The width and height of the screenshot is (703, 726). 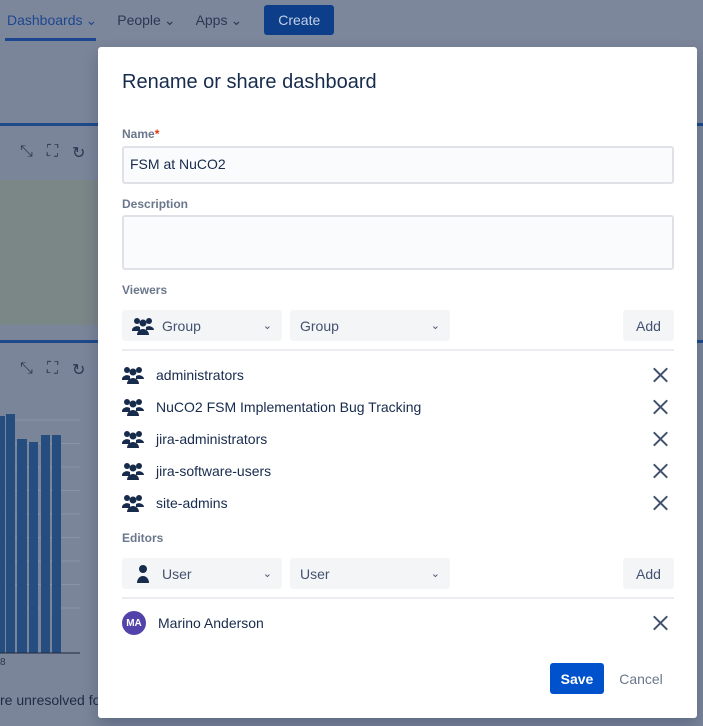 I want to click on viewer-type-select: Group ⌄, so click(x=202, y=325).